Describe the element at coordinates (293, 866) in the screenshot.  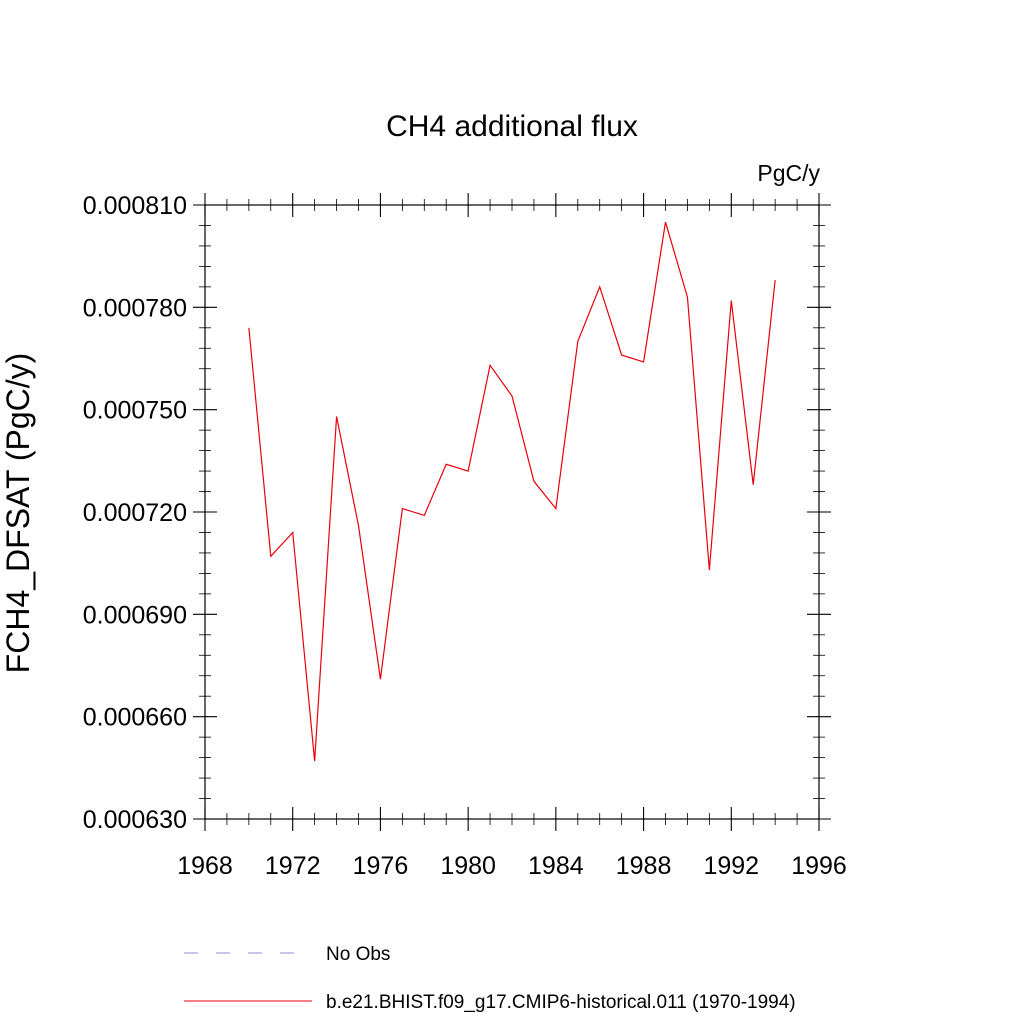
I see `x-tick-label: 1972` at that location.